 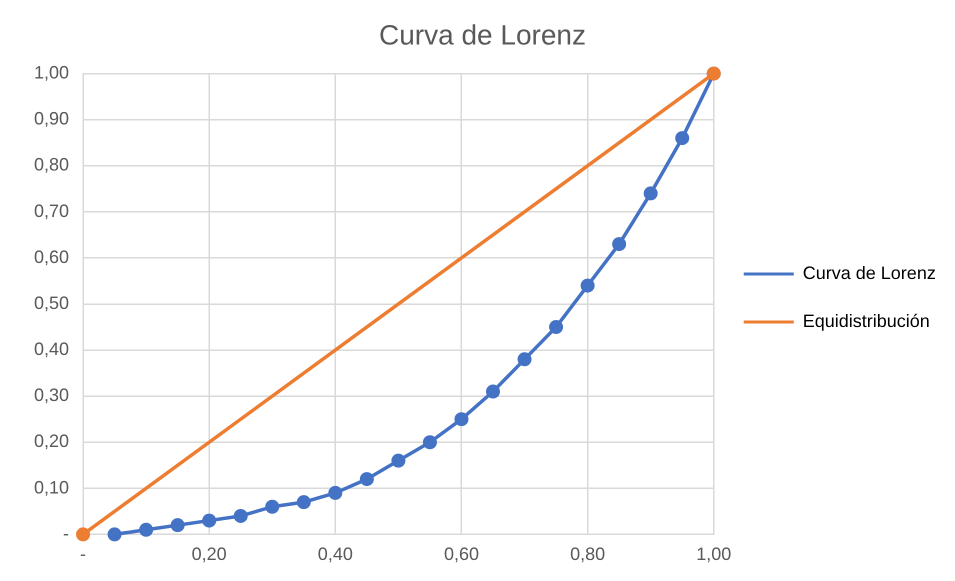 What do you see at coordinates (209, 554) in the screenshot?
I see `x-tick-label: 0,20` at bounding box center [209, 554].